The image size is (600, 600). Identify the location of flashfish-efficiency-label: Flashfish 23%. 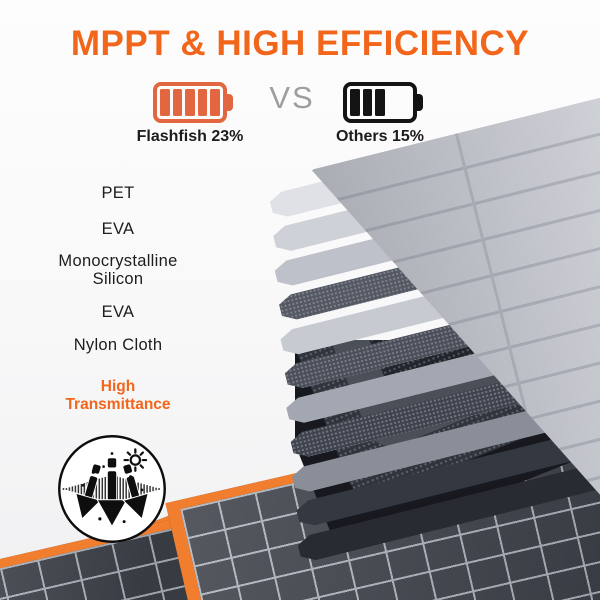
(190, 136).